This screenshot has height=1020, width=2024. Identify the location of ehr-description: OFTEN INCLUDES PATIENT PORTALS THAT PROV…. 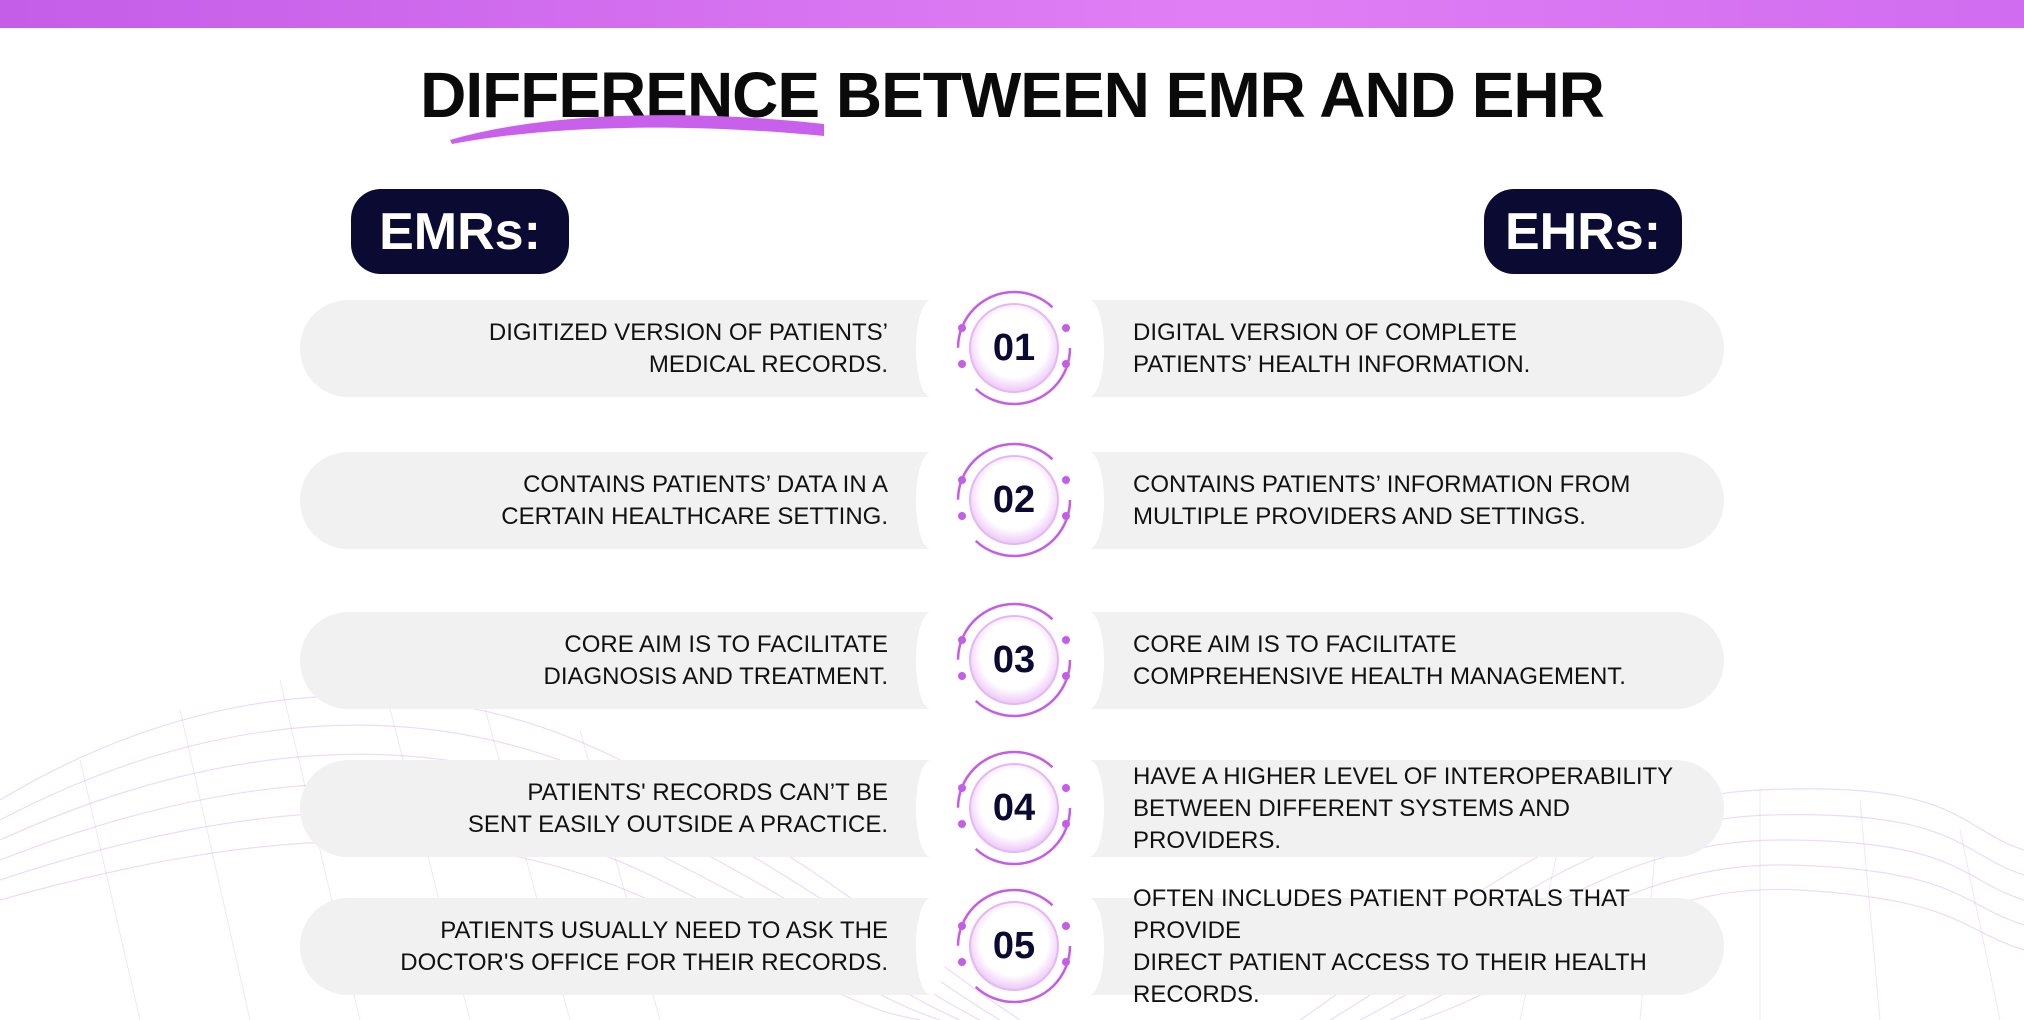
(1399, 946).